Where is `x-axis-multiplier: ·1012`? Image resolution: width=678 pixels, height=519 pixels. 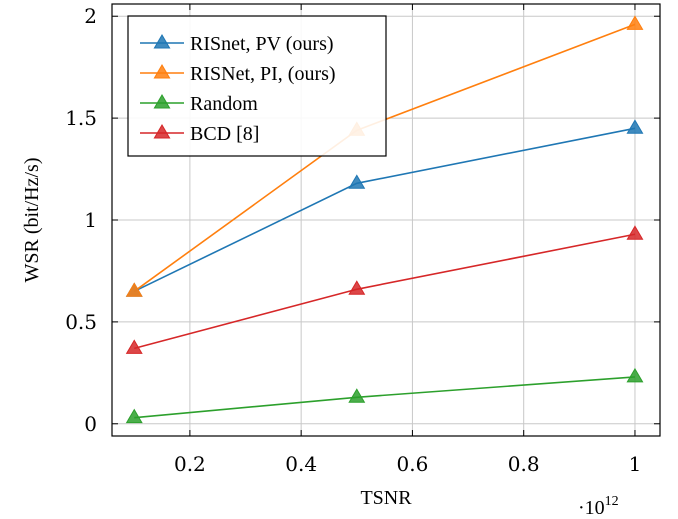
x-axis-multiplier: ·1012 is located at coordinates (598, 506).